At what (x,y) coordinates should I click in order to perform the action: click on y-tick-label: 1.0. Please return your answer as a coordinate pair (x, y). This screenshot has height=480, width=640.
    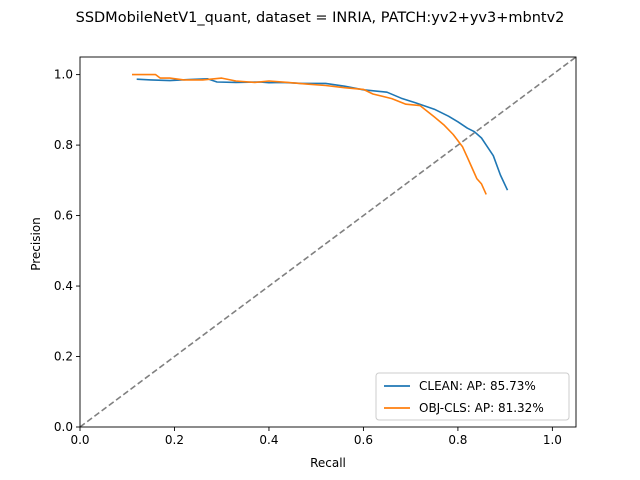
    Looking at the image, I should click on (63, 75).